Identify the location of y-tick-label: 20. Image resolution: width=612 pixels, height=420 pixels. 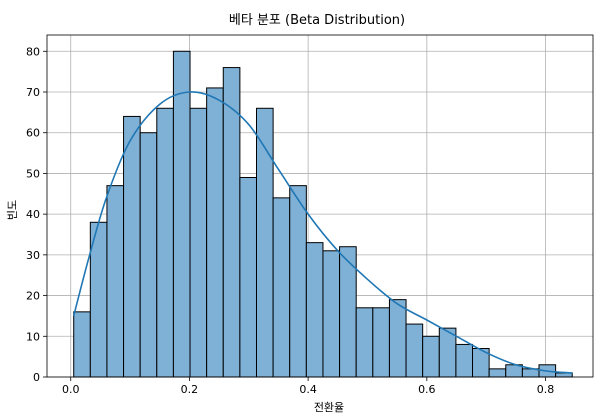
(33, 296).